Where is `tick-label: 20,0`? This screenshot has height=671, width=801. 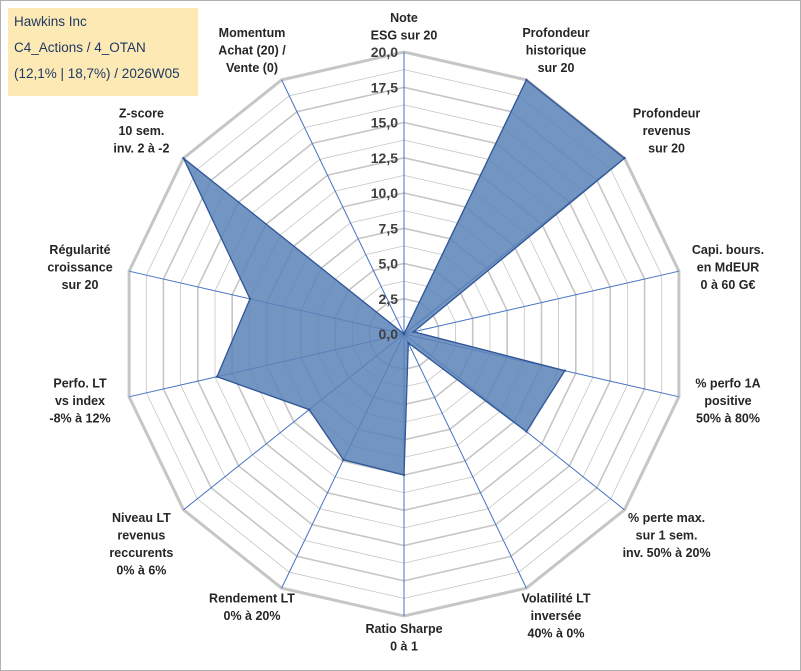 tick-label: 20,0 is located at coordinates (384, 52).